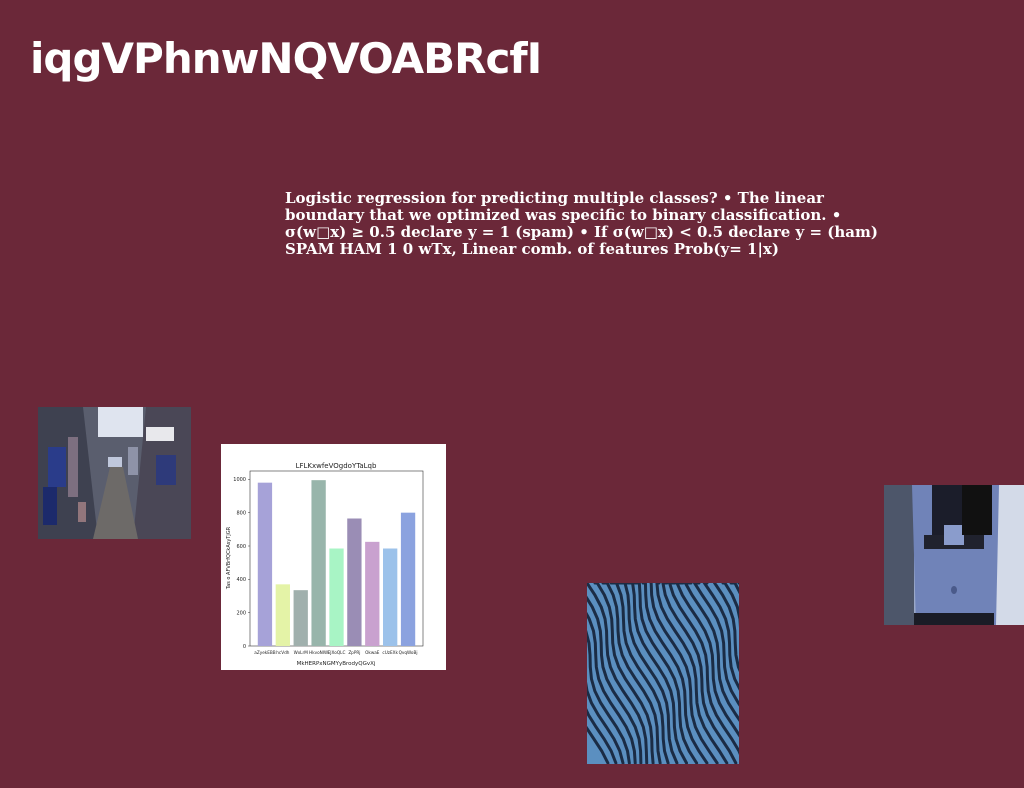 This screenshot has height=788, width=1024. What do you see at coordinates (265, 564) in the screenshot?
I see `bar-aZyekEBB` at bounding box center [265, 564].